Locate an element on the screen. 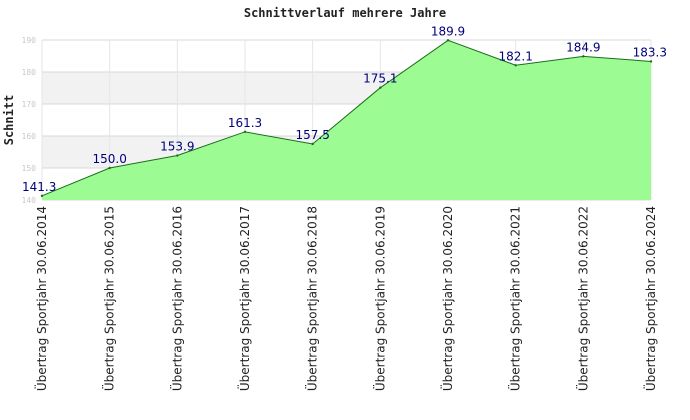  x-tick-label-7: Übertrag Sportjahr 30.06.2021 is located at coordinates (515, 298).